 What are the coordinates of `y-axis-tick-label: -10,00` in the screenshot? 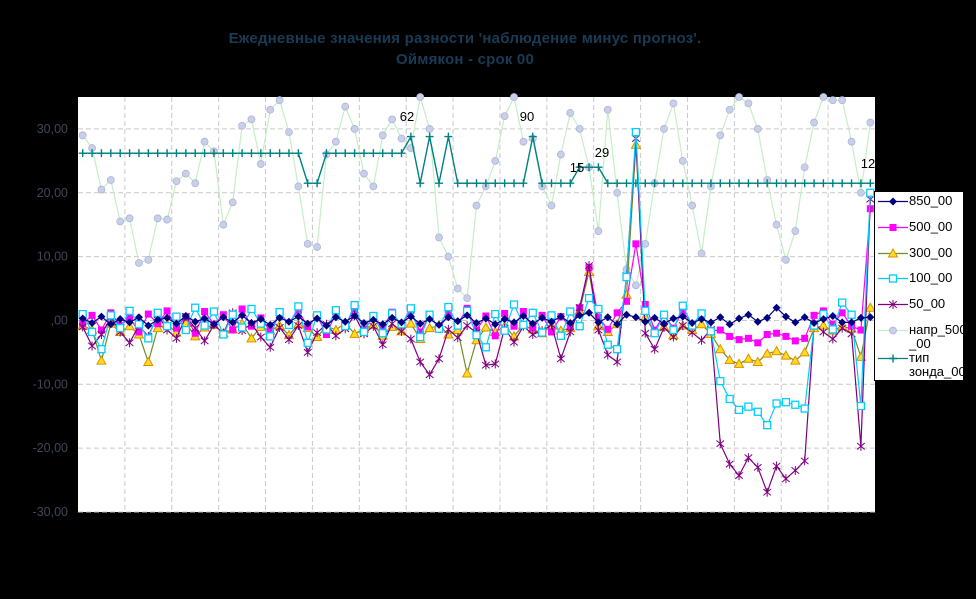 It's located at (50, 384).